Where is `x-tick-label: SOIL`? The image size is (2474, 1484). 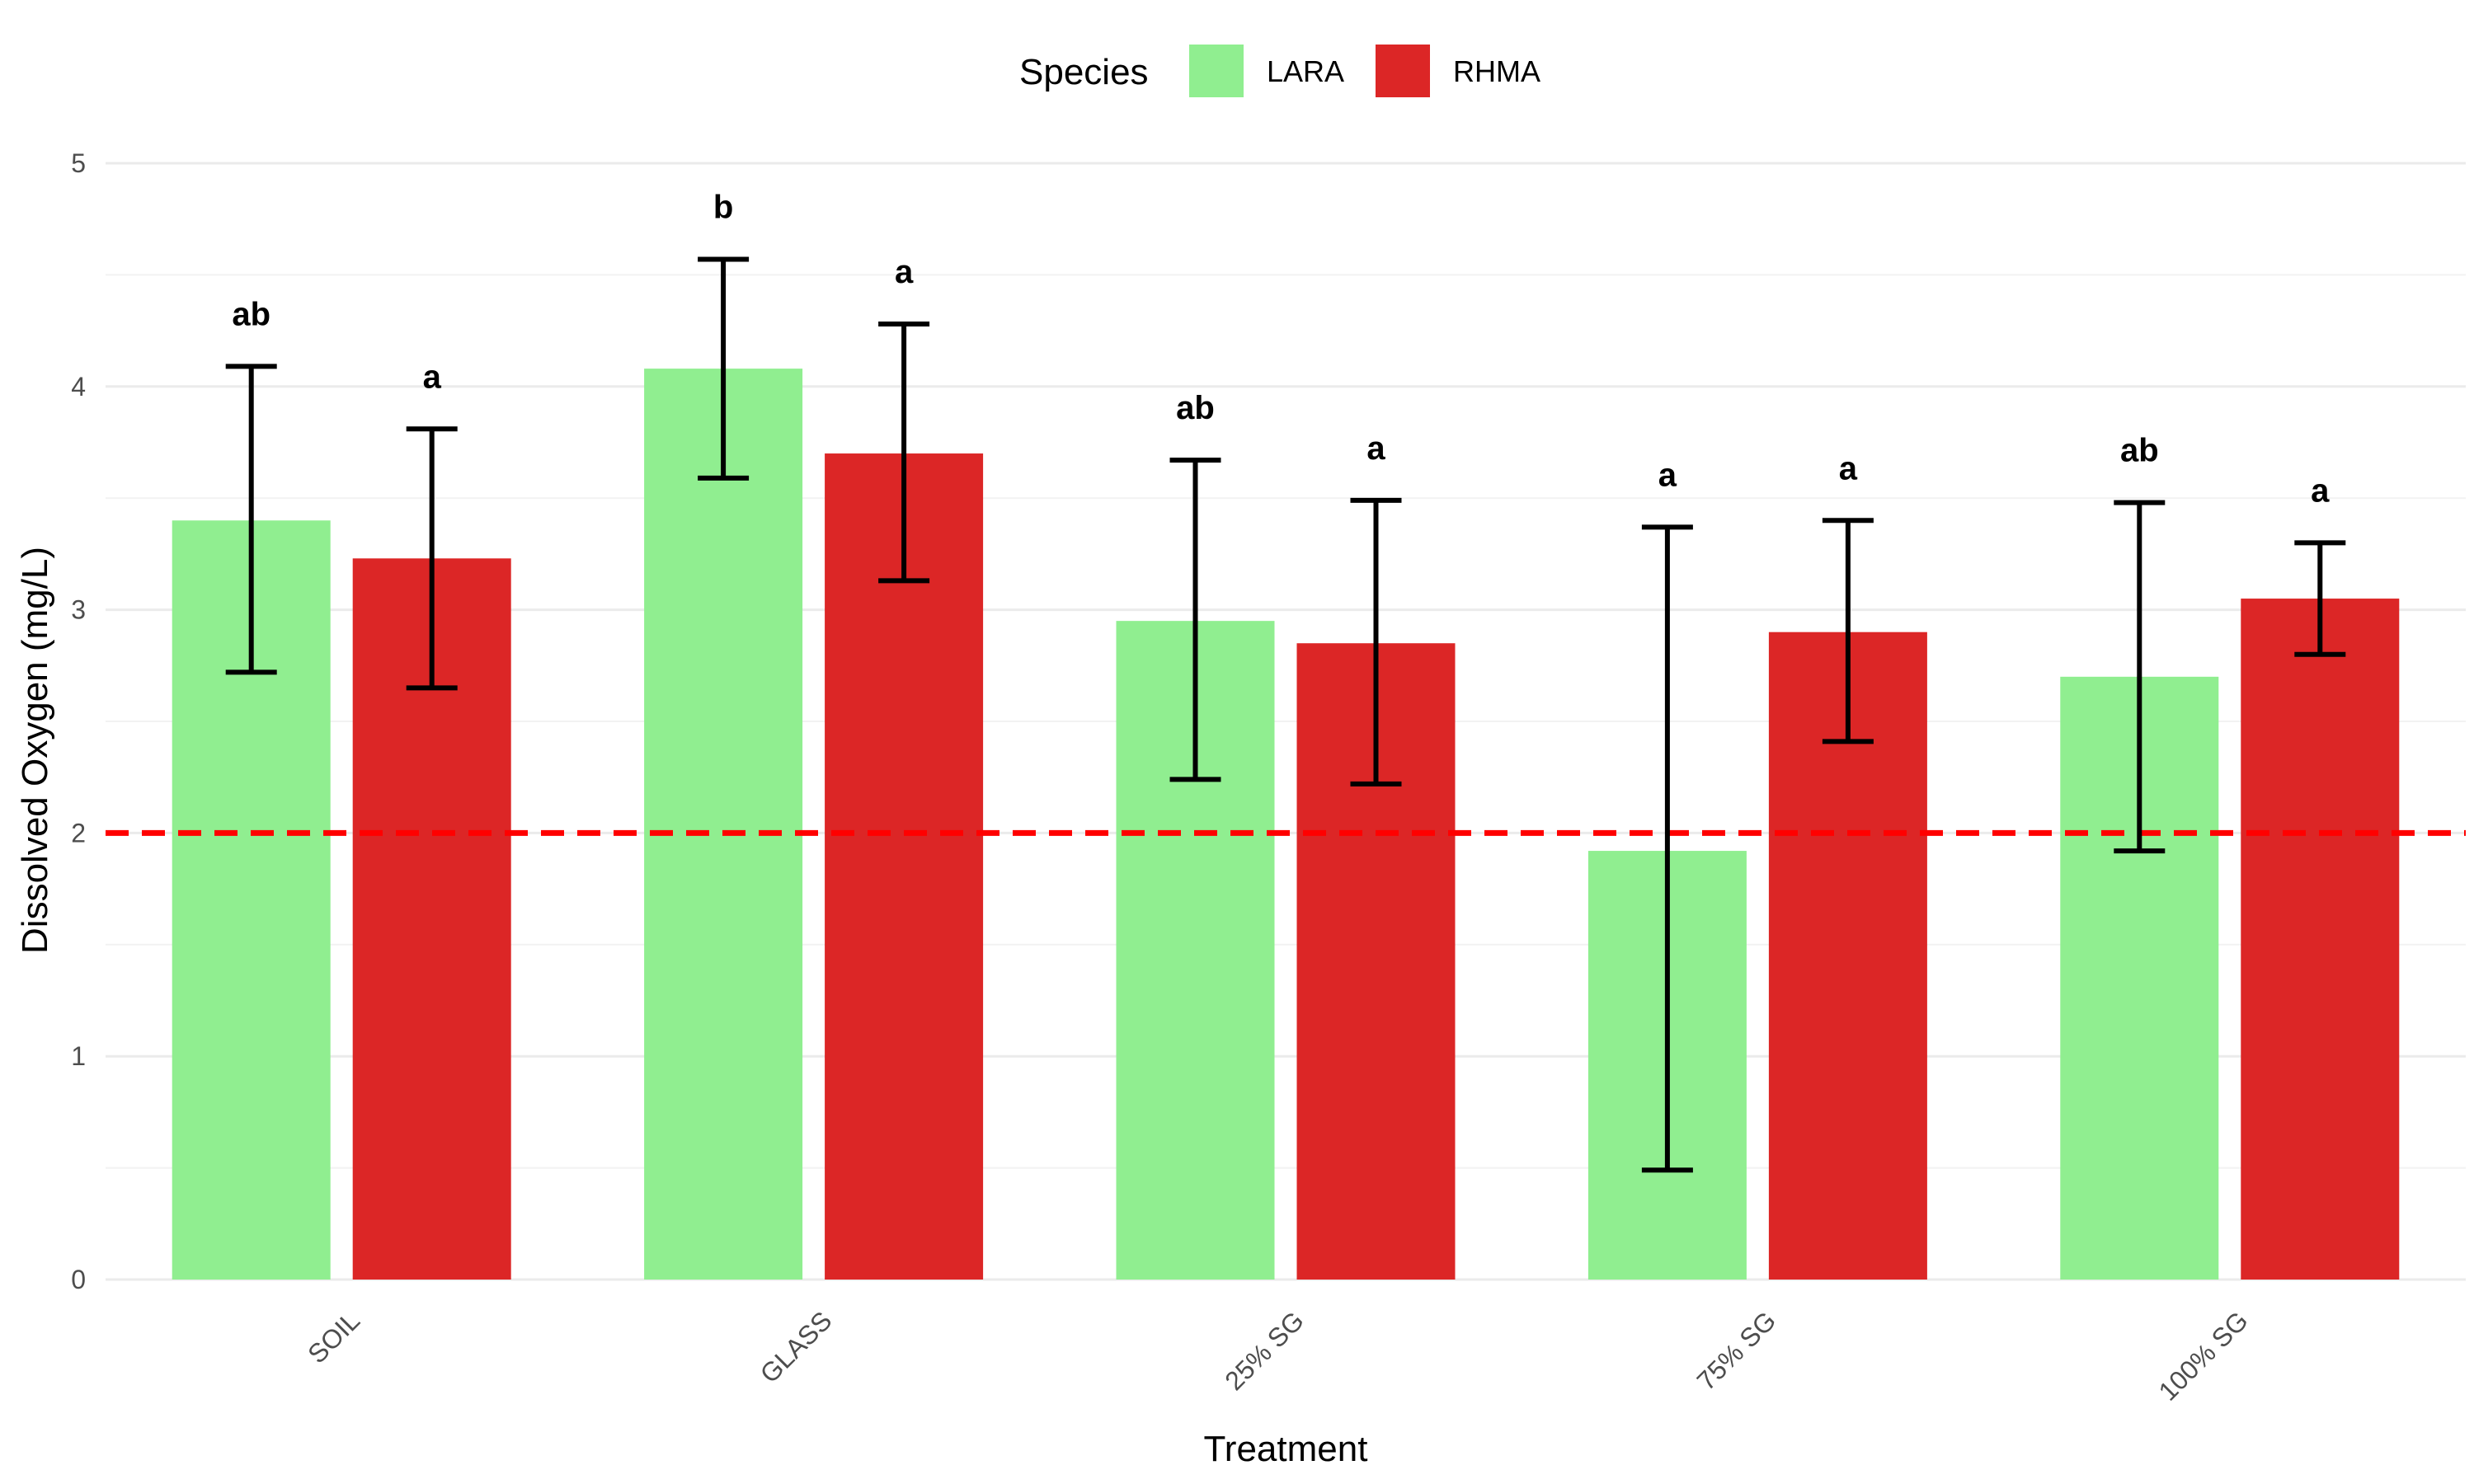 x-tick-label: SOIL is located at coordinates (333, 1337).